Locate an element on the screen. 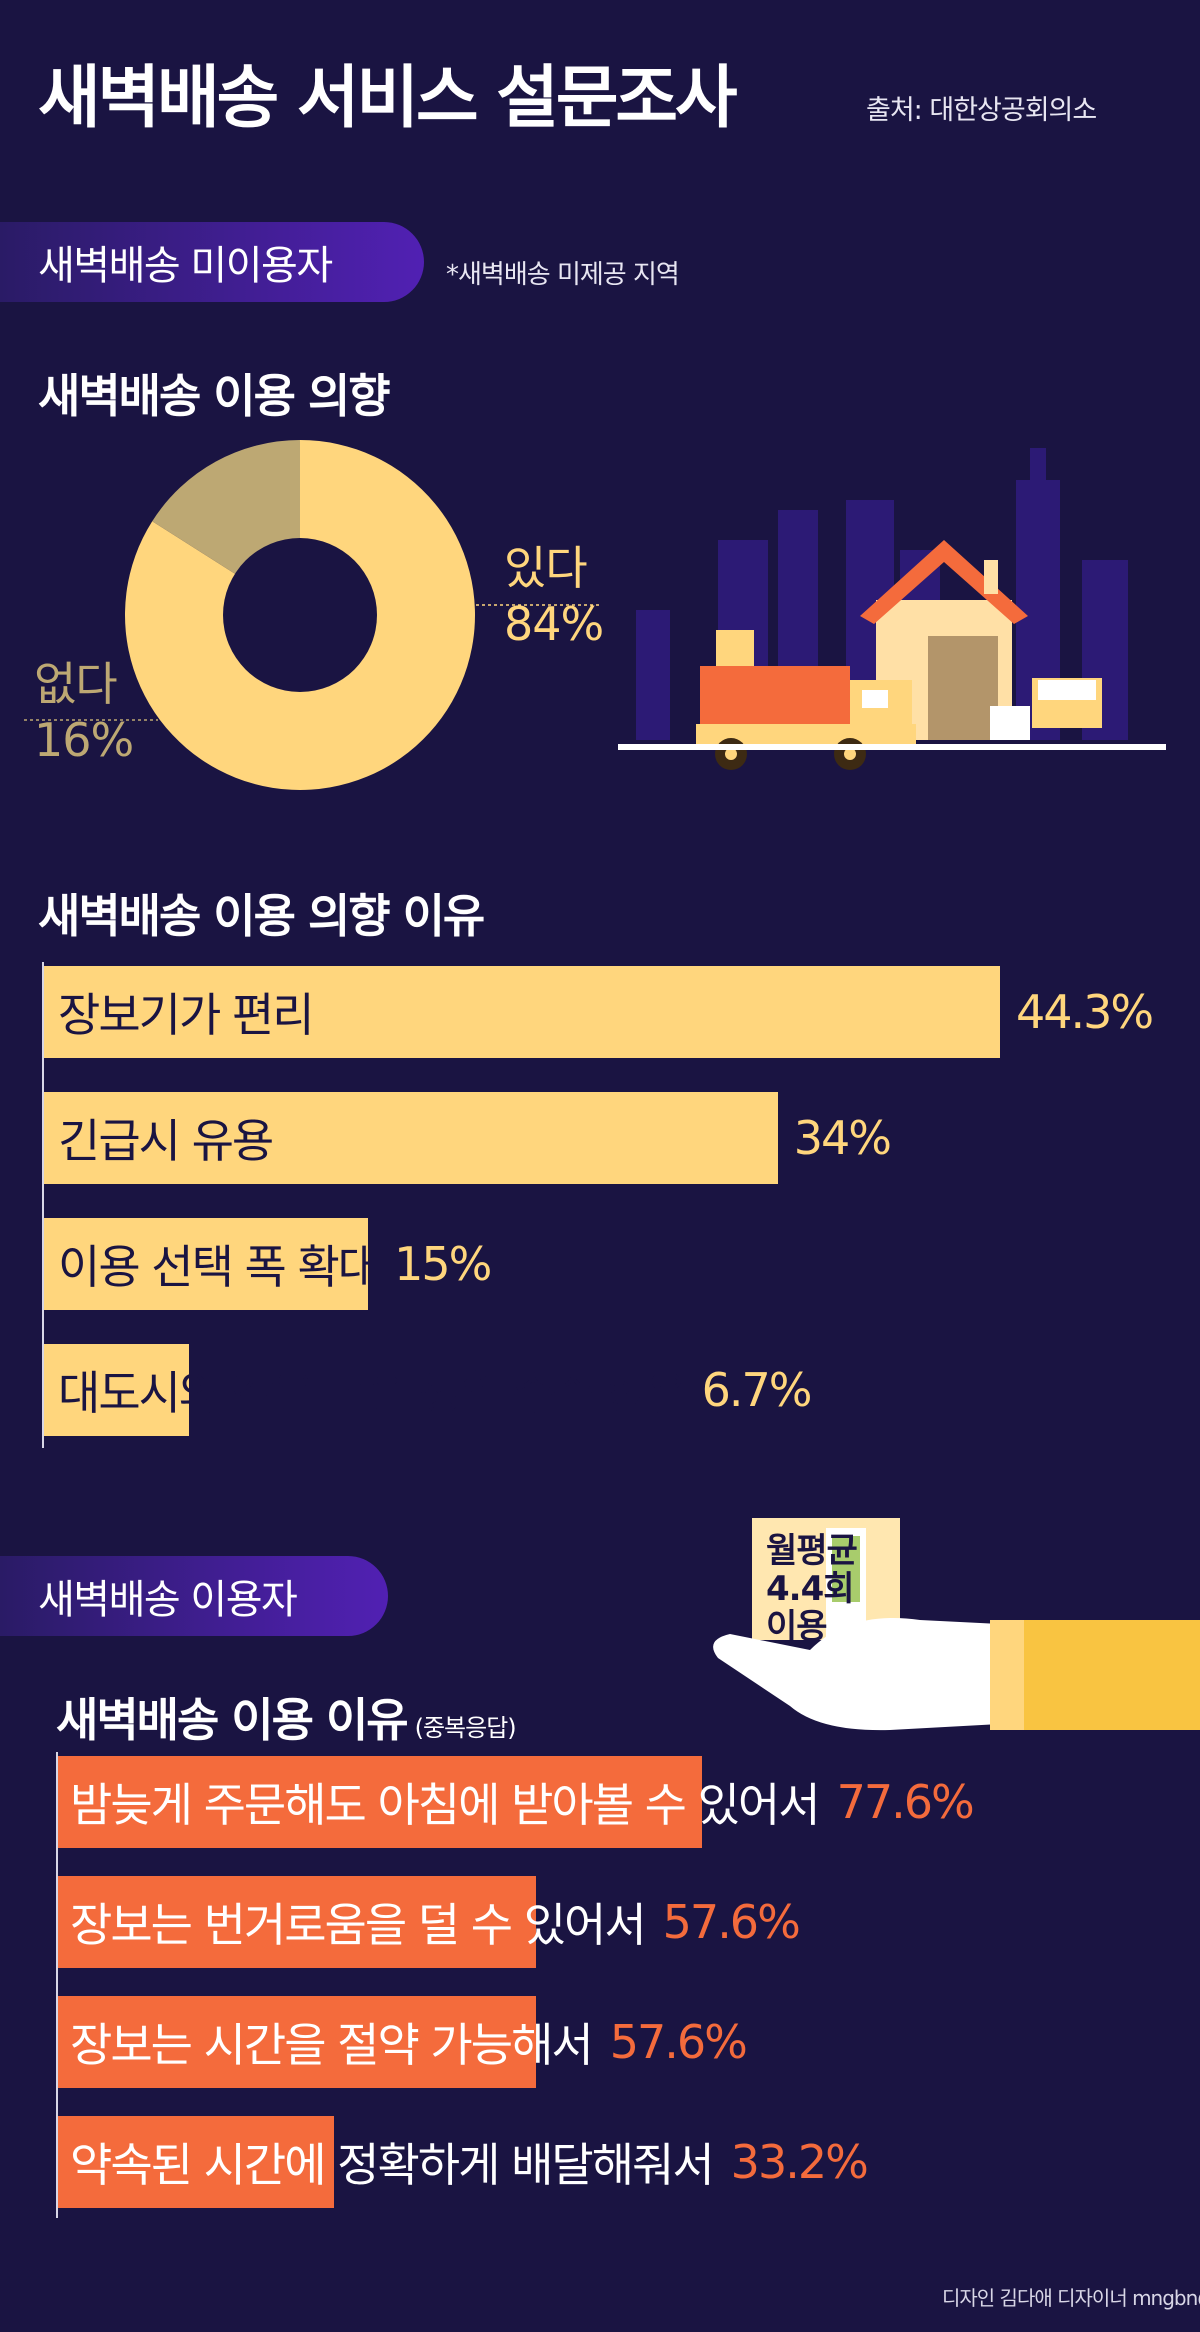  intent-donut-chart is located at coordinates (312, 615).